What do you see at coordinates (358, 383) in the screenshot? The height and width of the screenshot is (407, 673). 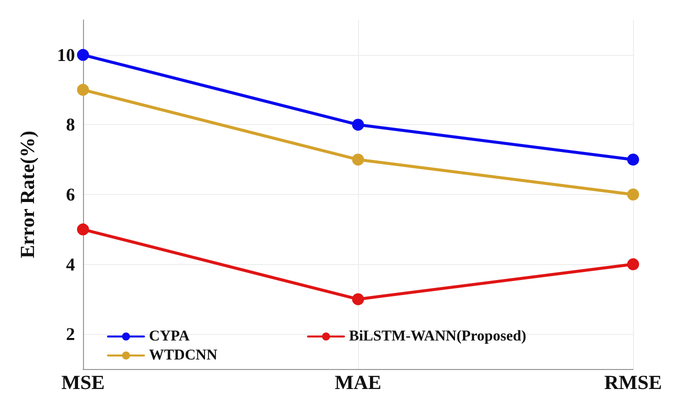 I see `x-tick-label: MAE` at bounding box center [358, 383].